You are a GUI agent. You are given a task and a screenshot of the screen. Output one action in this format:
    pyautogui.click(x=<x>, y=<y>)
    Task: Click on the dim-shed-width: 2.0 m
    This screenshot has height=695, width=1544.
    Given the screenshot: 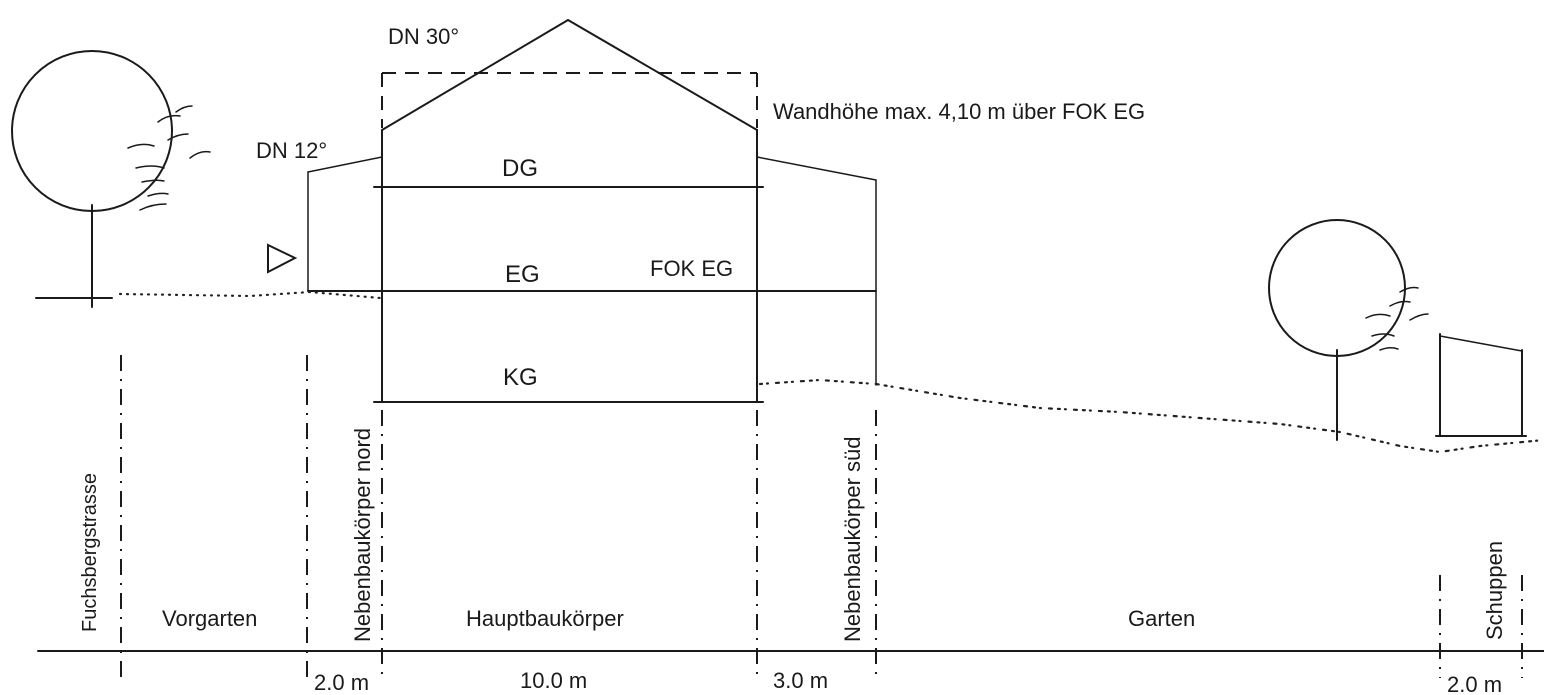 What is the action you would take?
    pyautogui.click(x=1474, y=683)
    